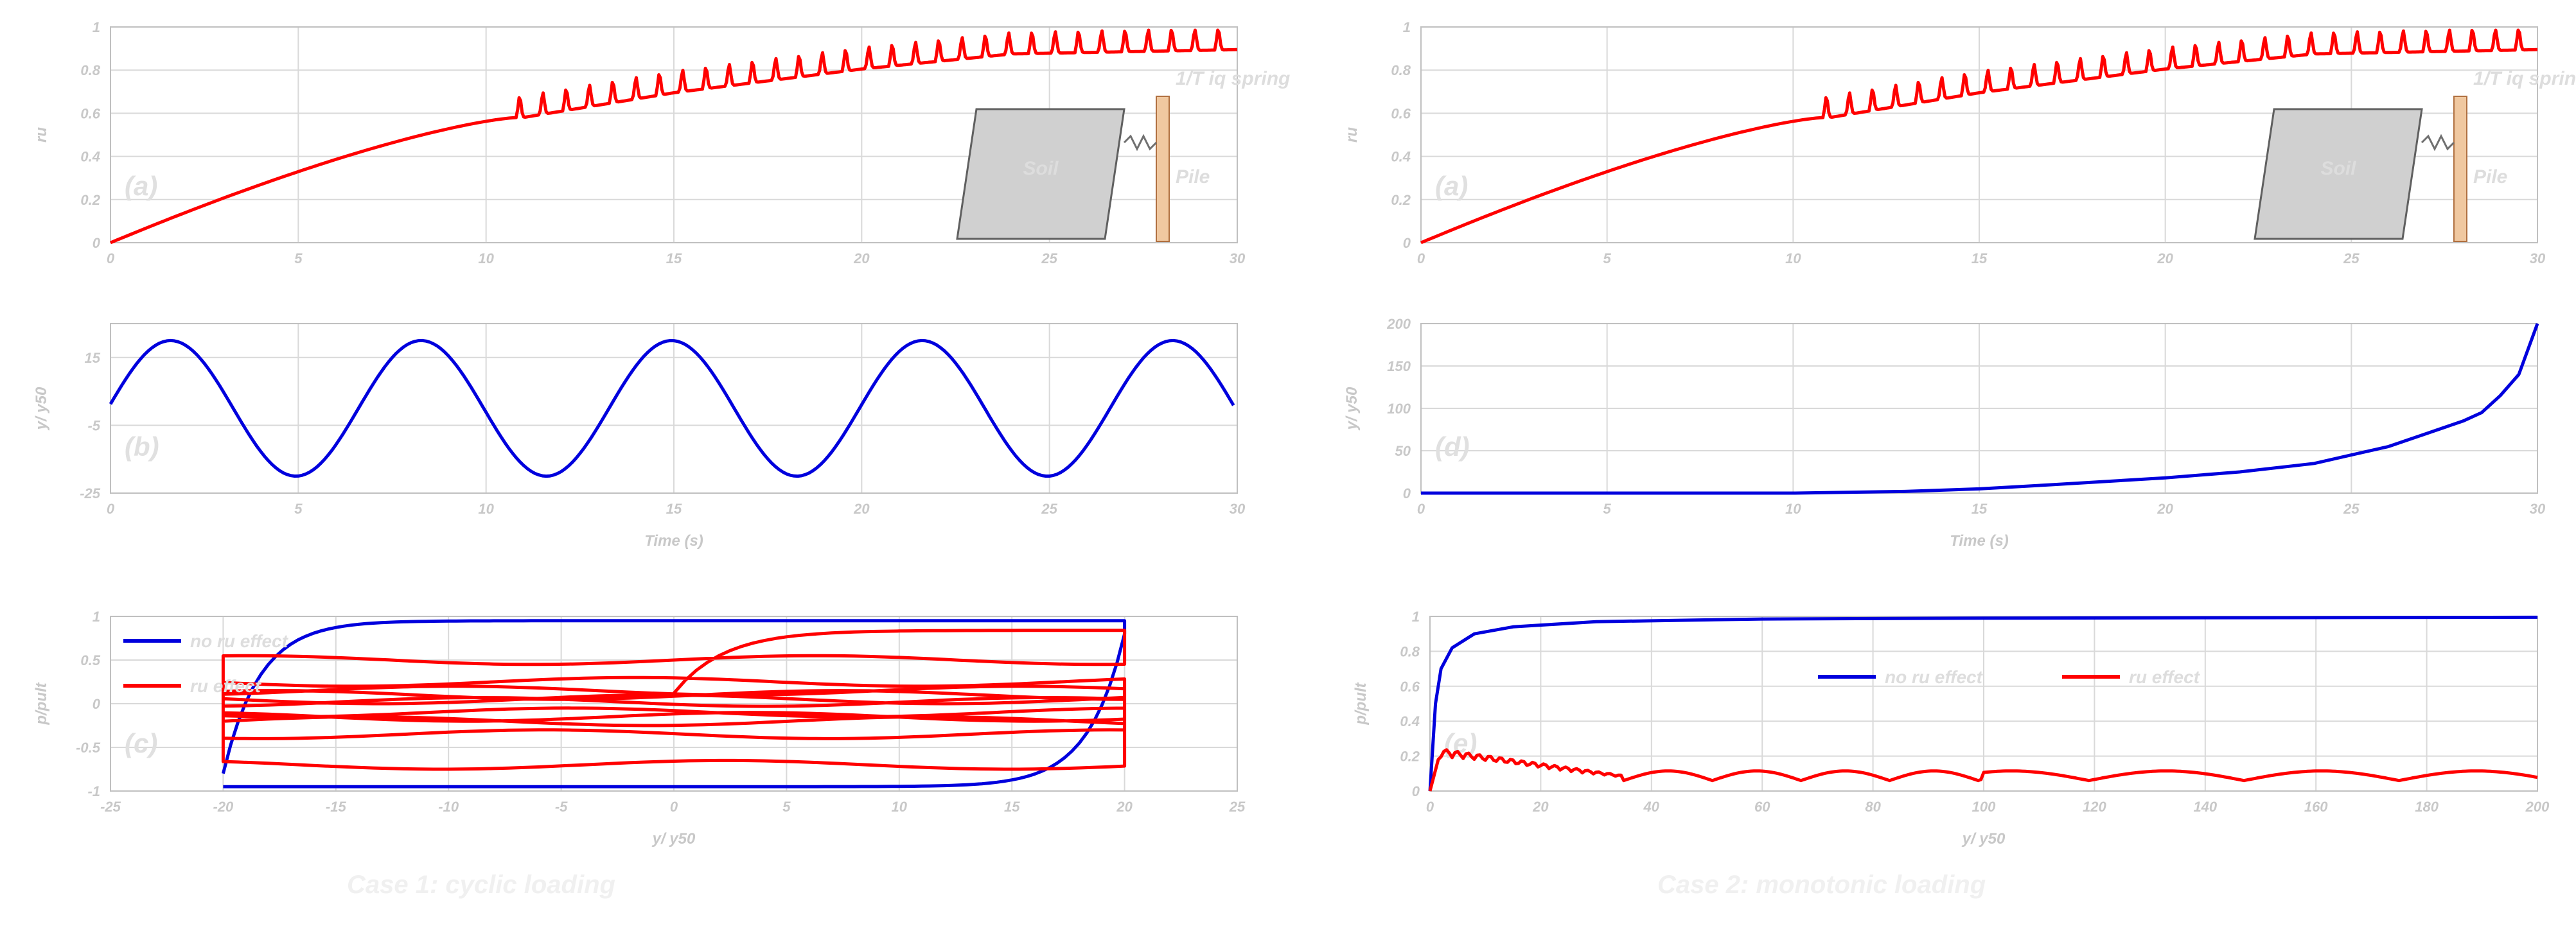 The image size is (2576, 931). I want to click on legend-label: ru effect, so click(226, 686).